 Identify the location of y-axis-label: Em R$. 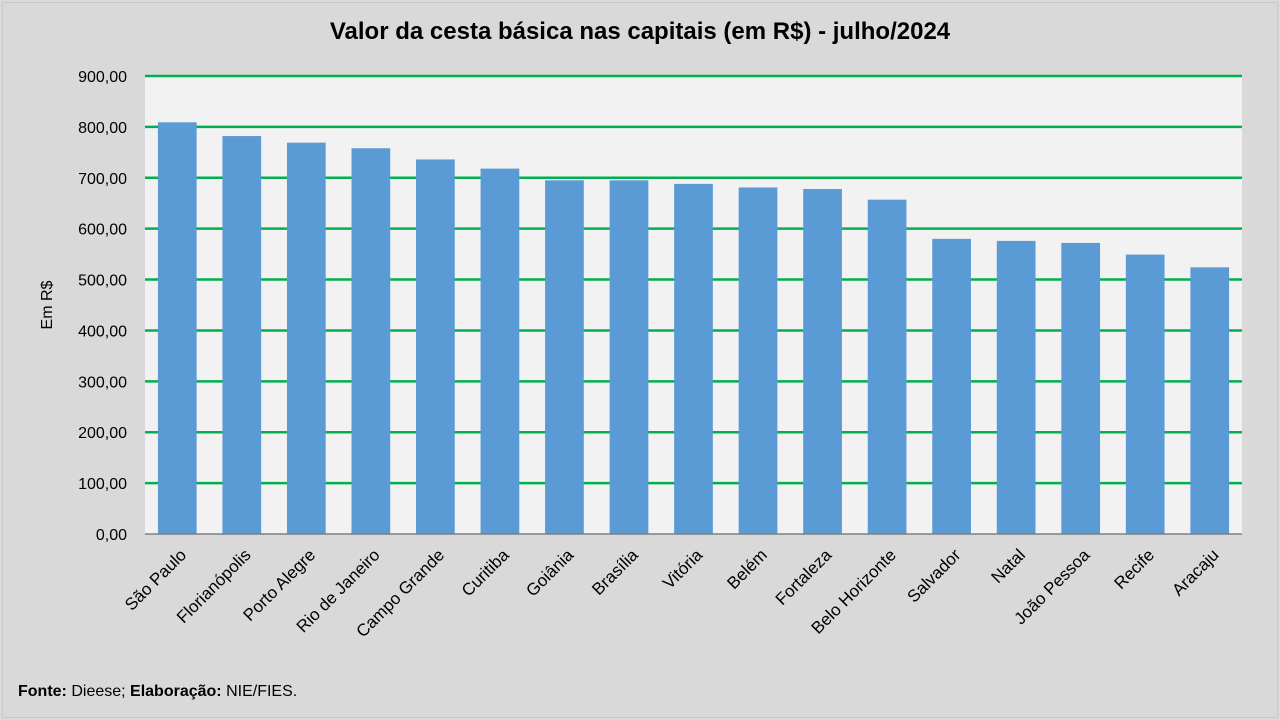
(47, 304).